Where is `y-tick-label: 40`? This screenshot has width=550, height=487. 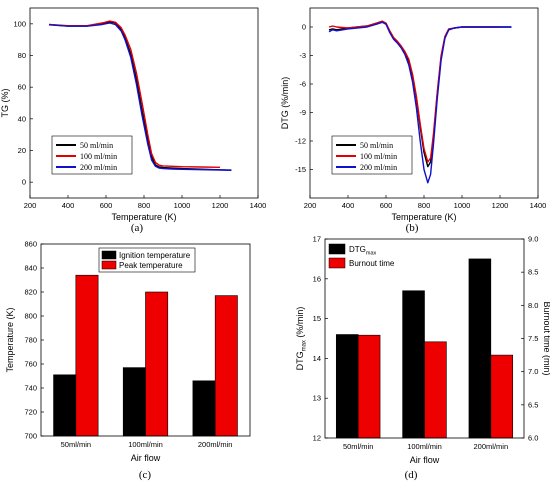 y-tick-label: 40 is located at coordinates (22, 118).